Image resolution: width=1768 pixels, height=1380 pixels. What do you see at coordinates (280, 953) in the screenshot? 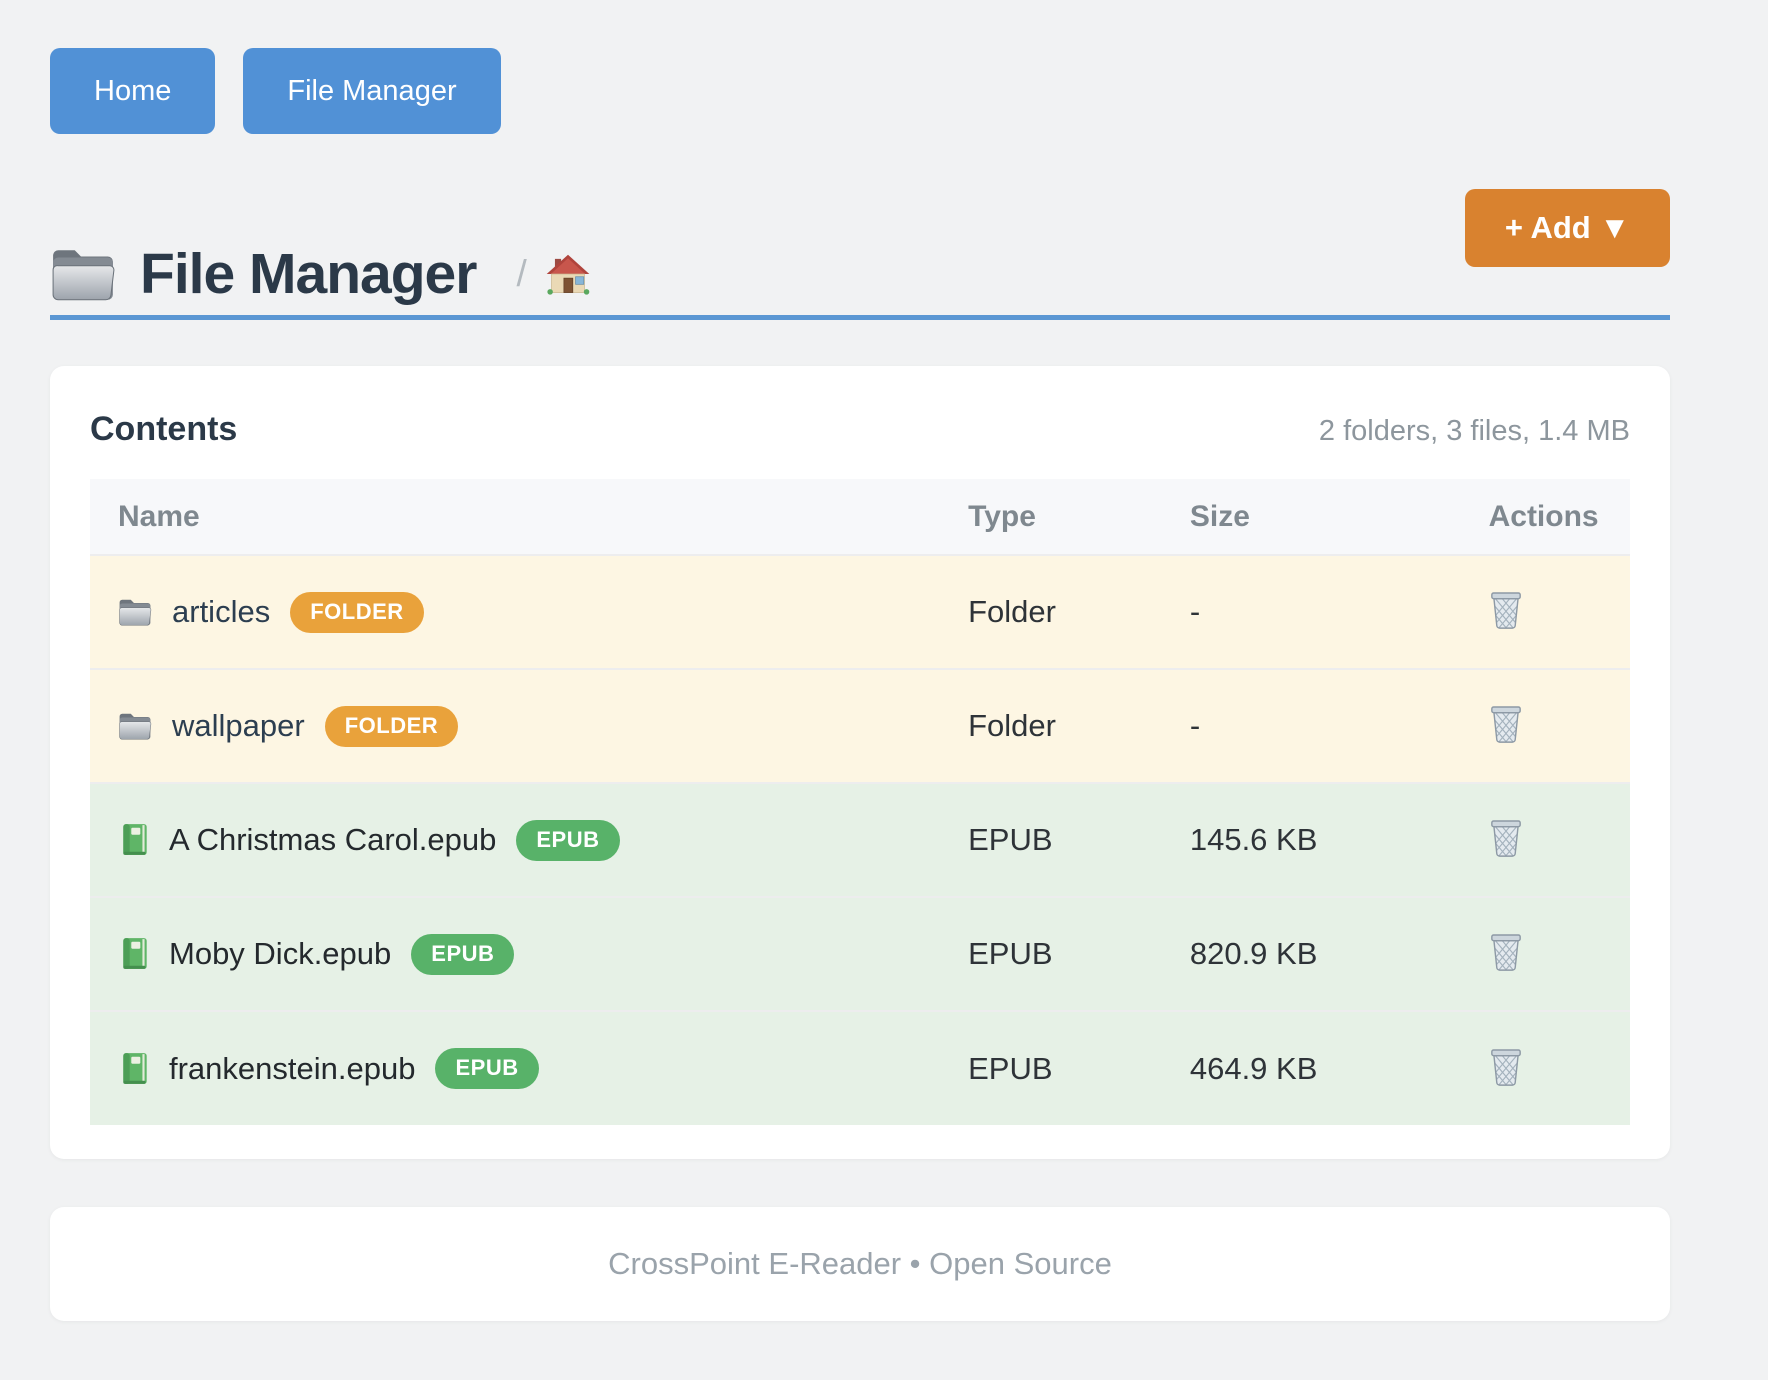
I see `file-link: Moby Dick.epub` at bounding box center [280, 953].